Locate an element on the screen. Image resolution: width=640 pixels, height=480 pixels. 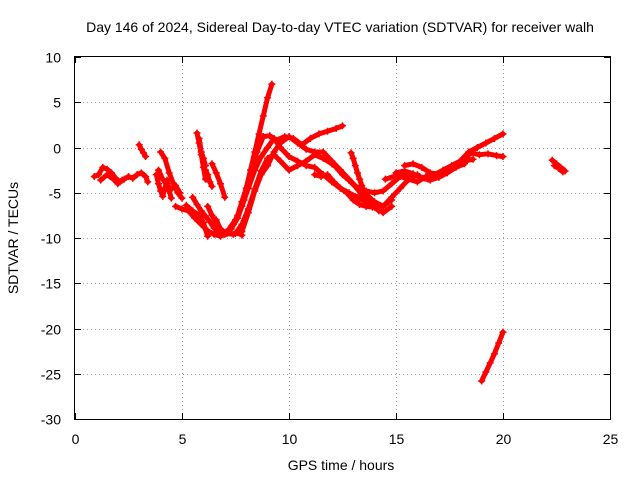
x-tick-label: 15 is located at coordinates (397, 439).